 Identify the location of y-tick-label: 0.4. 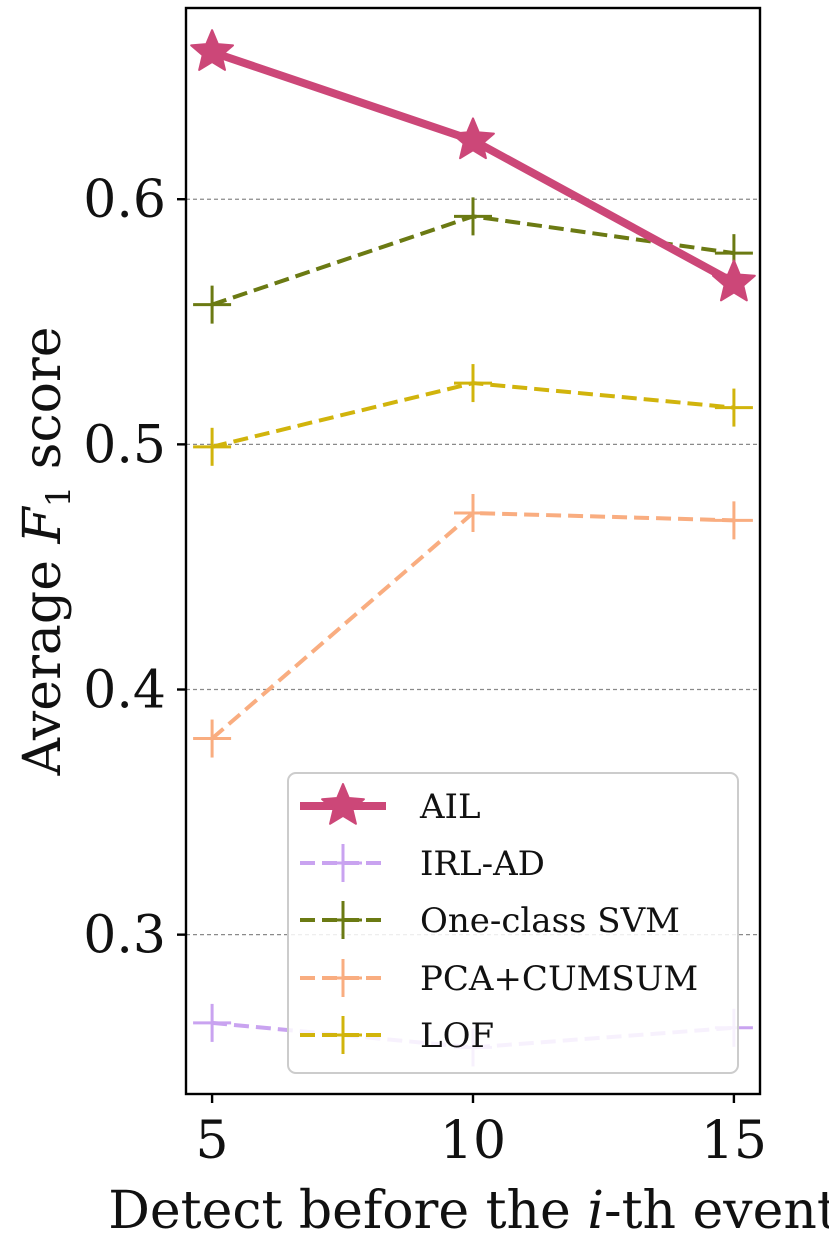
(124, 691).